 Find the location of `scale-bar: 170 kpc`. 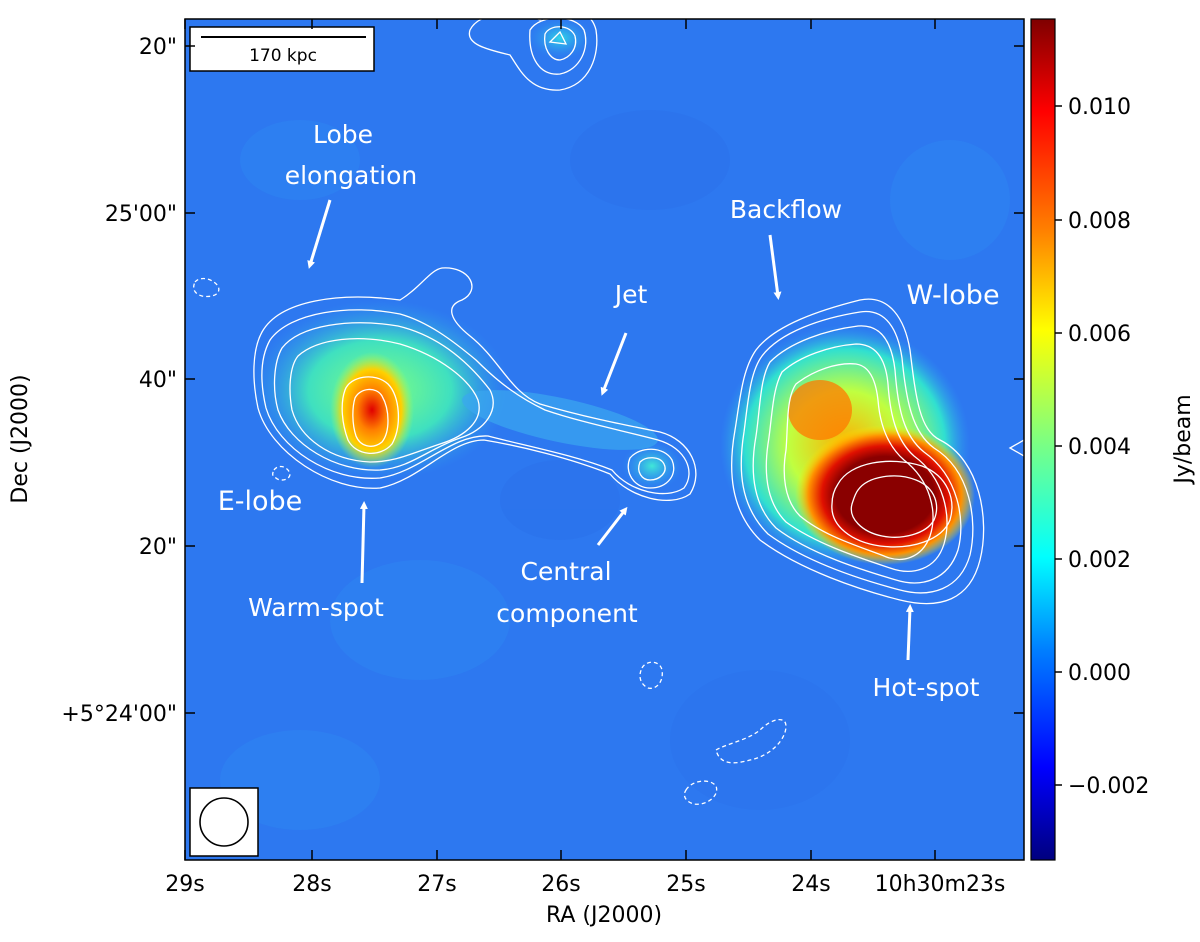

scale-bar: 170 kpc is located at coordinates (282, 49).